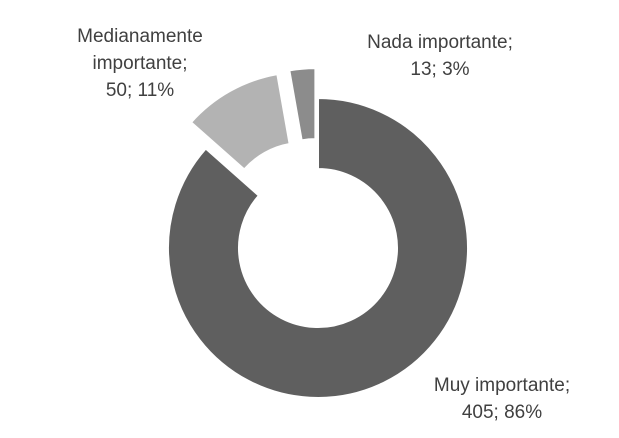 The height and width of the screenshot is (438, 619). Describe the element at coordinates (140, 90) in the screenshot. I see `data-label-2-line-3: 50; 11%` at that location.